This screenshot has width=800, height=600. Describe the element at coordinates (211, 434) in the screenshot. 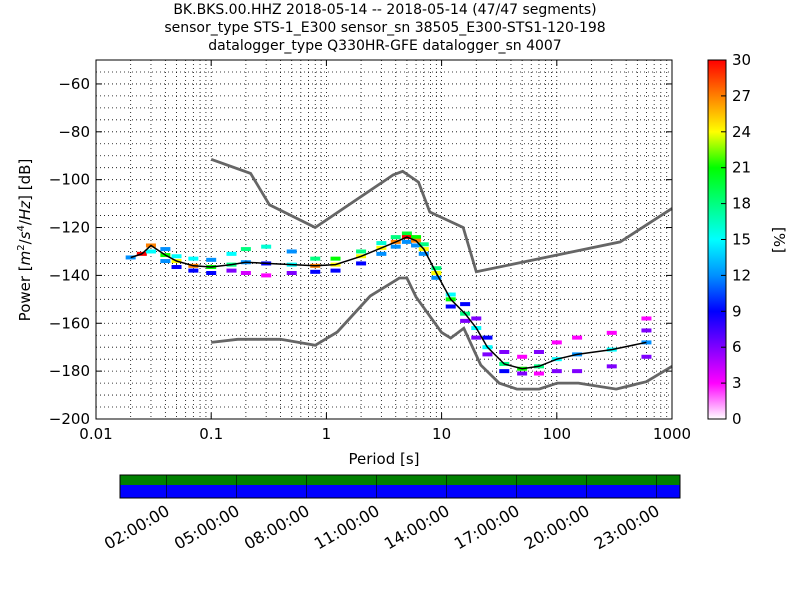

I see `x-tick-label: 0.1` at that location.